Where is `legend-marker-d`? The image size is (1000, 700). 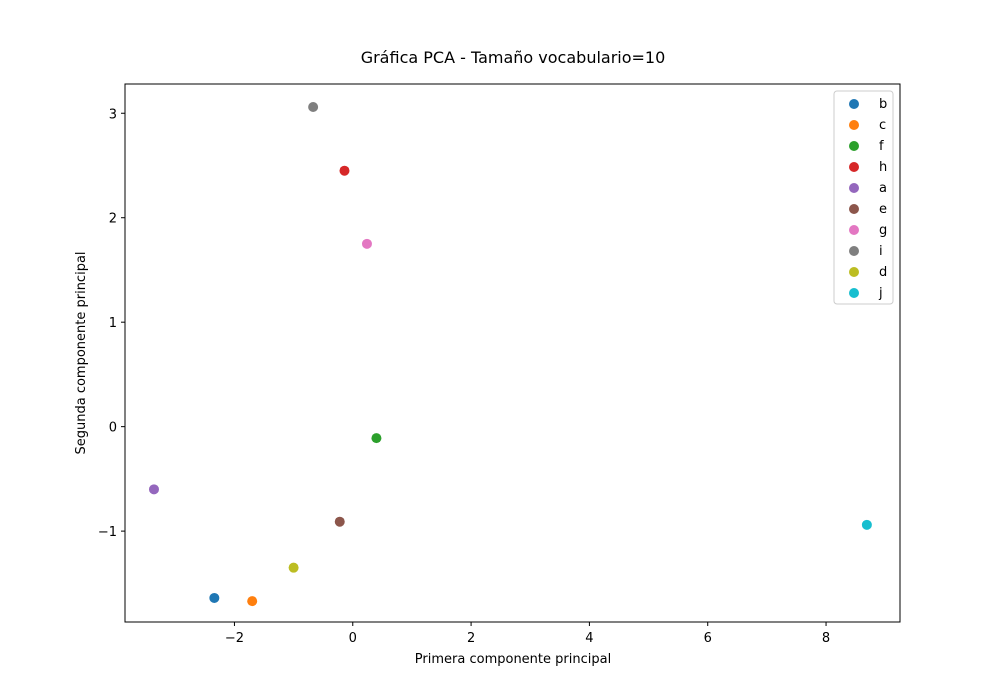 legend-marker-d is located at coordinates (854, 272).